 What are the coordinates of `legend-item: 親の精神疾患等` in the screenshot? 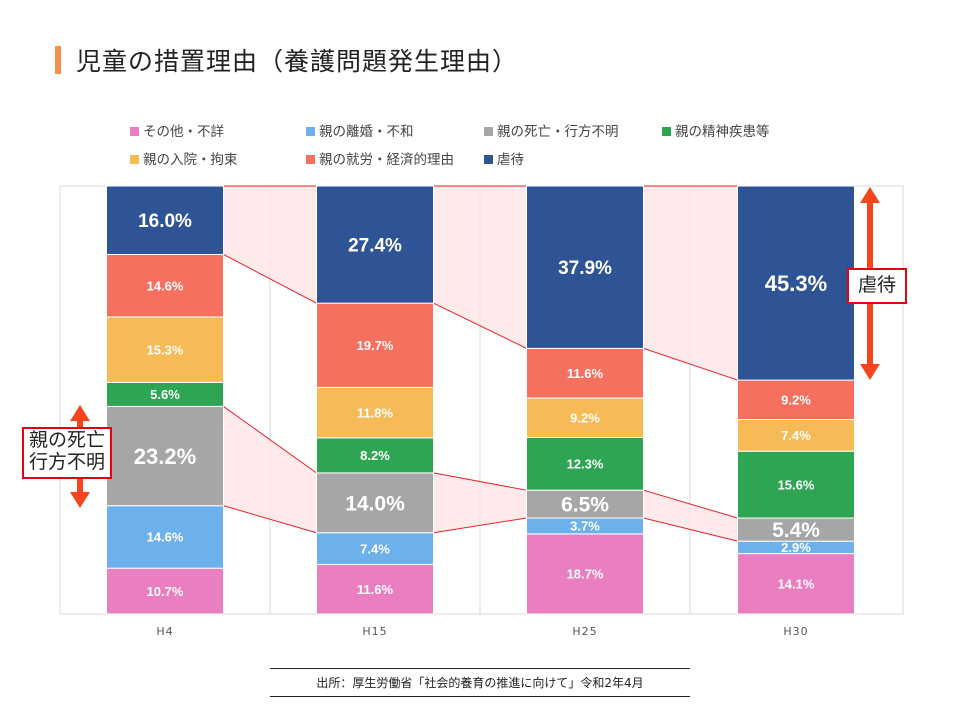 It's located at (716, 130).